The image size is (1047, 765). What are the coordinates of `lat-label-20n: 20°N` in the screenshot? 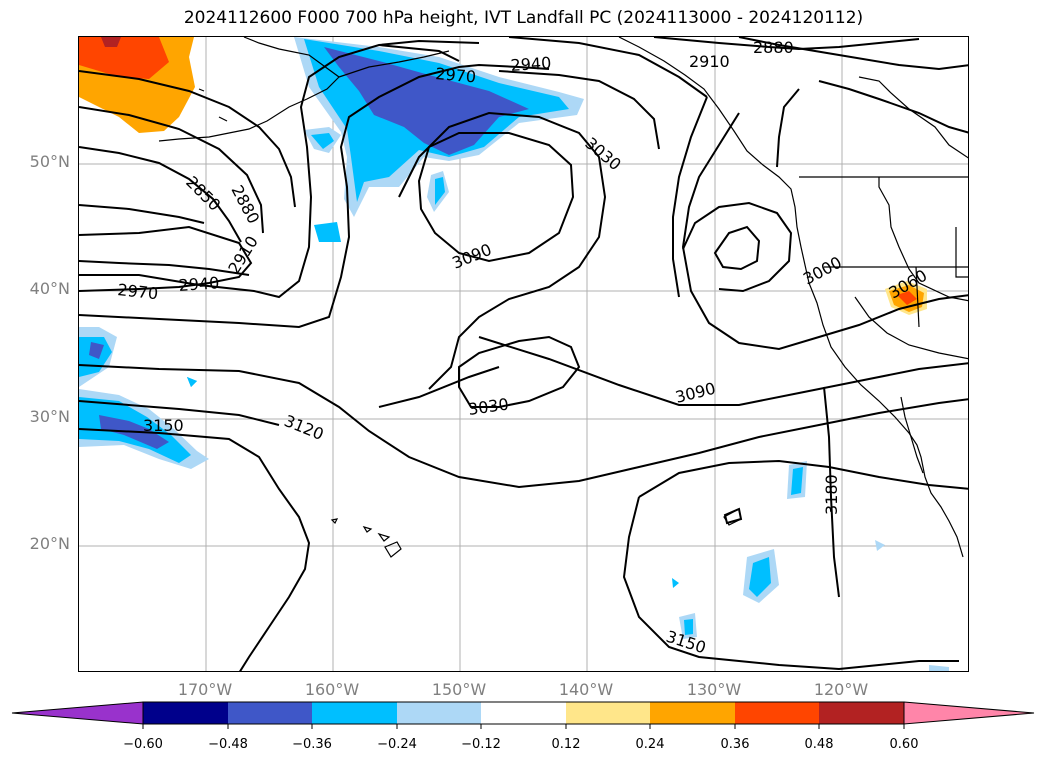 It's located at (49, 543).